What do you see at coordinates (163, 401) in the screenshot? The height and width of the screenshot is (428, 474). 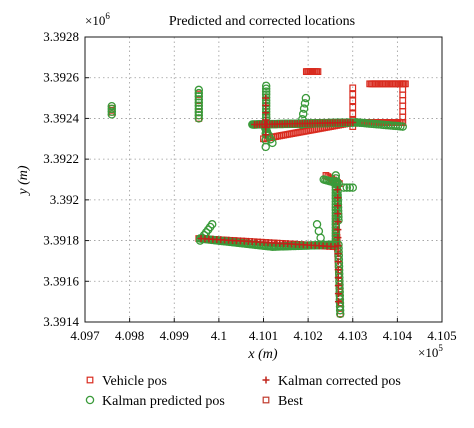 I see `legend-entry-label: Kalman predicted pos` at bounding box center [163, 401].